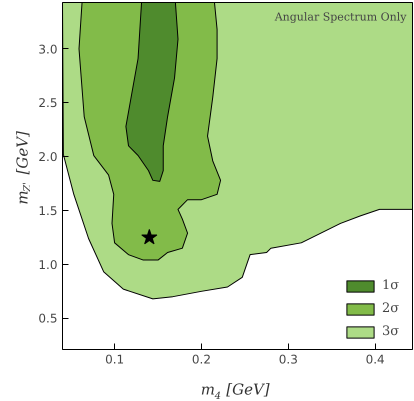 The height and width of the screenshot is (401, 414). Describe the element at coordinates (48, 49) in the screenshot. I see `y-tick-label: 3.0` at that location.